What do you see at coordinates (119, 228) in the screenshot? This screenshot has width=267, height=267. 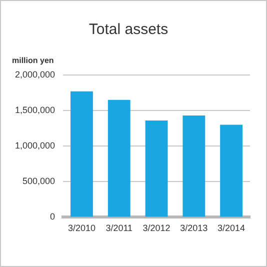 I see `x-tick-label: 3/2011` at bounding box center [119, 228].